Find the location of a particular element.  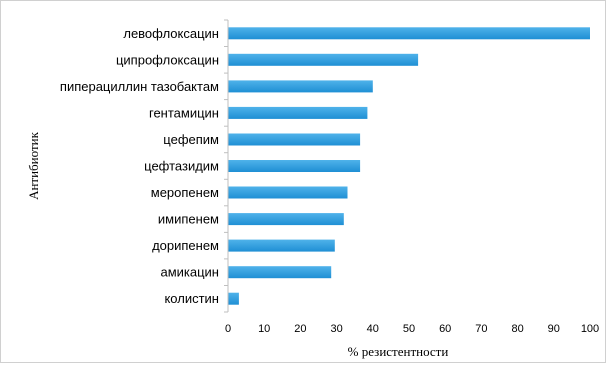

category-label: дорипенем is located at coordinates (185, 245).